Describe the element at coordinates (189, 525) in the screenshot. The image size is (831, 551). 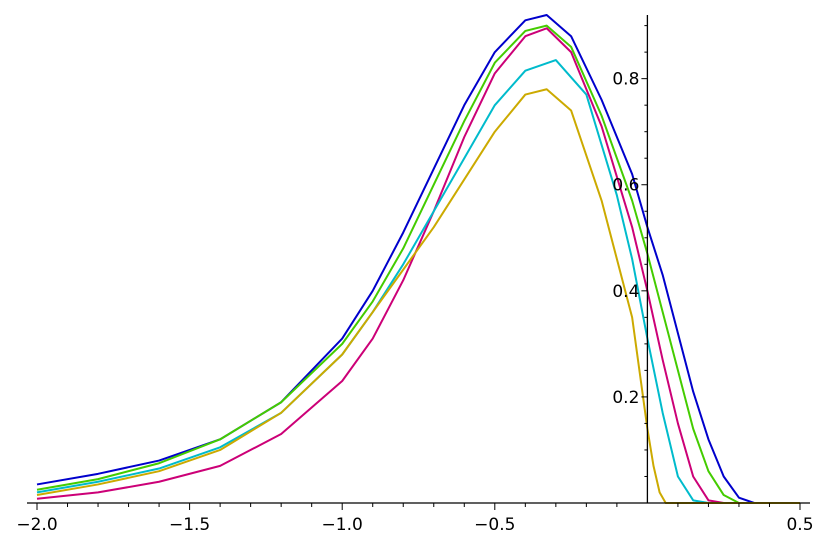
I see `x-tick-label: −1.5` at that location.